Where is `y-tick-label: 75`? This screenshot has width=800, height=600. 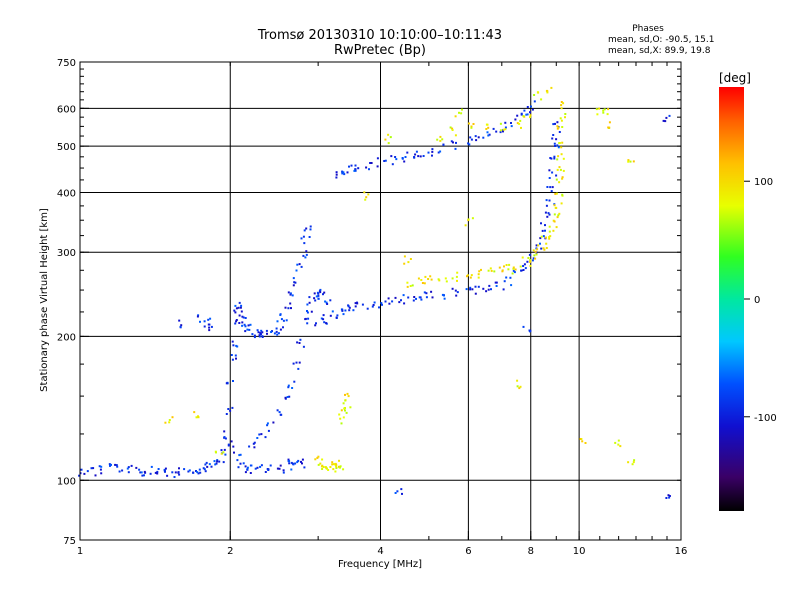 y-tick-label: 75 is located at coordinates (69, 541).